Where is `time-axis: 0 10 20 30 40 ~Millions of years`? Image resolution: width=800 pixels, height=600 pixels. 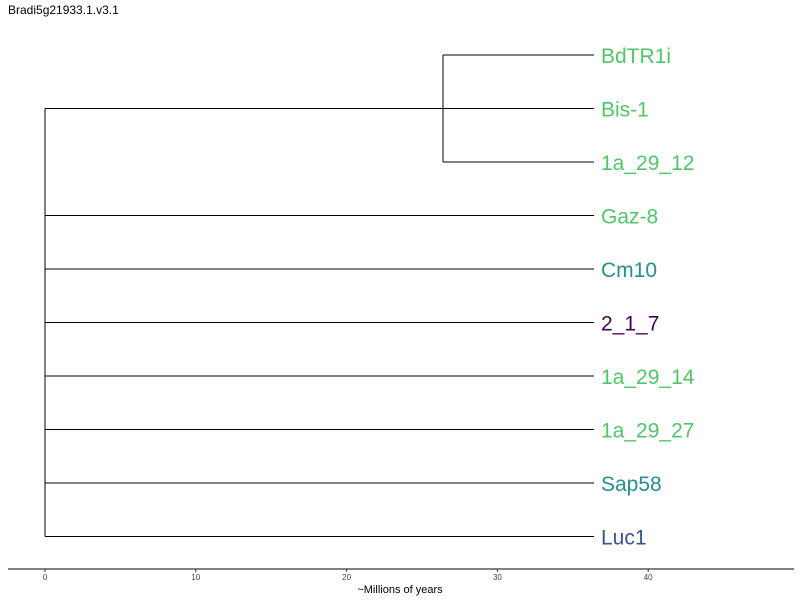 time-axis: 0 10 20 30 40 ~Millions of years is located at coordinates (401, 582).